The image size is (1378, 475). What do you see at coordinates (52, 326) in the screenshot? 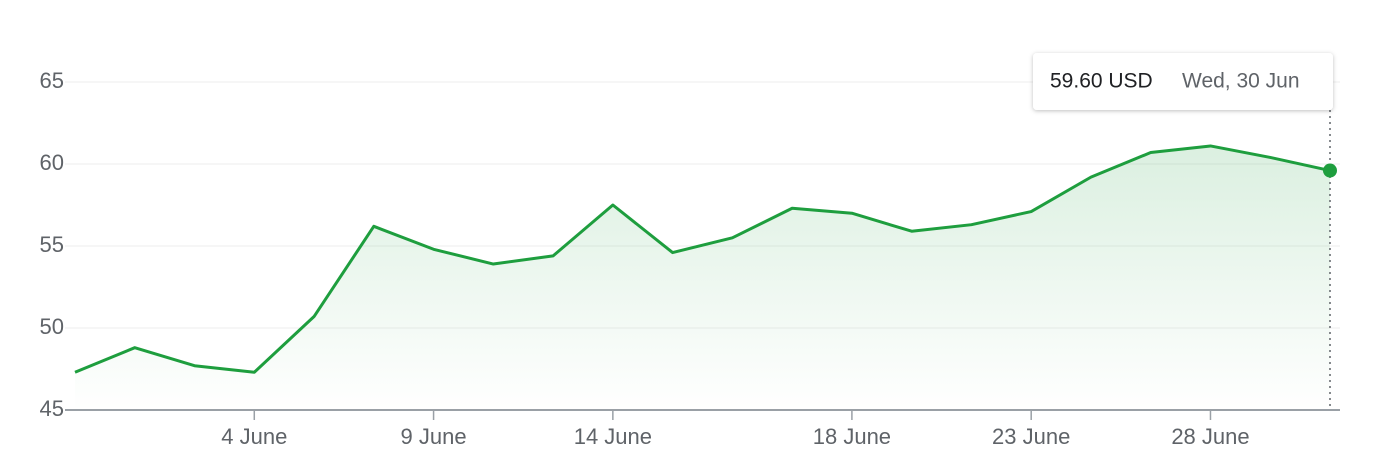
I see `y-tick-label: 50` at bounding box center [52, 326].